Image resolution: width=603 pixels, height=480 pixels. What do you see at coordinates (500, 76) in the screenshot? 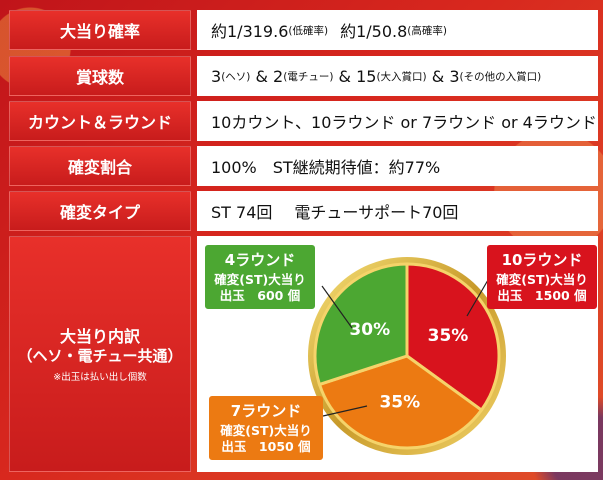
I see `prize-other-note: (その他の入賞口)` at bounding box center [500, 76].